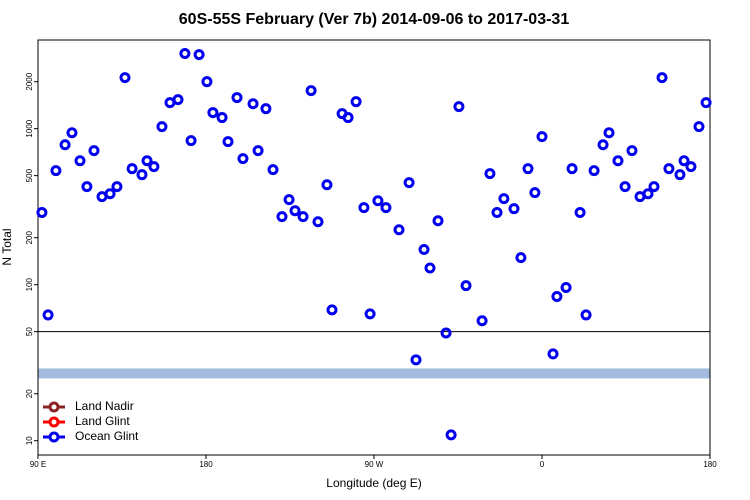 This screenshot has width=750, height=500. I want to click on legend-label: Ocean Glint, so click(107, 436).